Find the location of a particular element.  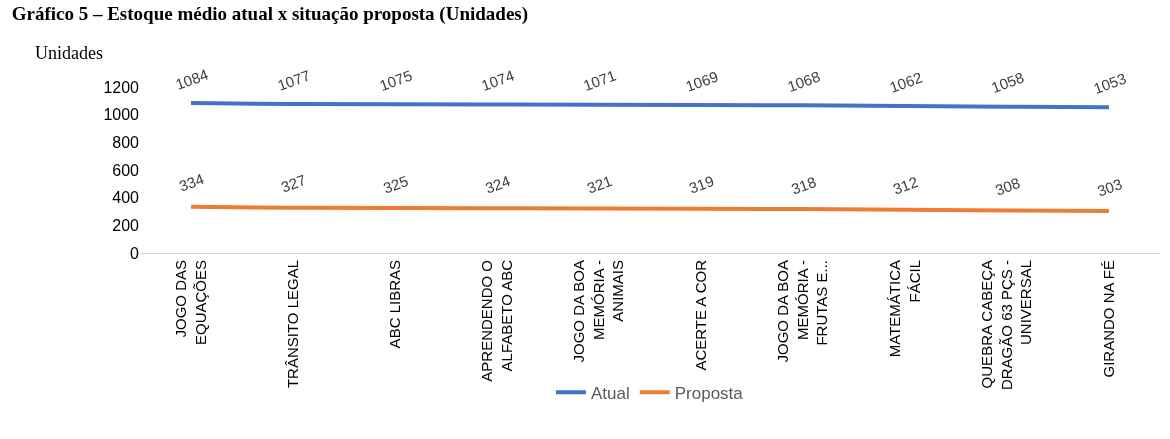

x-tick-label: JOGO DAS EQUAÇÕES is located at coordinates (190, 303).